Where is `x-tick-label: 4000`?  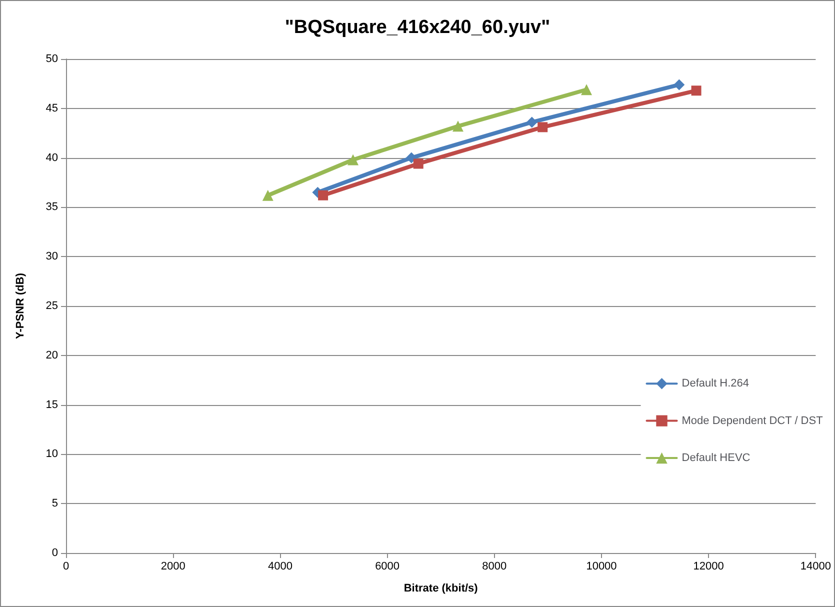
x-tick-label: 4000 is located at coordinates (280, 566).